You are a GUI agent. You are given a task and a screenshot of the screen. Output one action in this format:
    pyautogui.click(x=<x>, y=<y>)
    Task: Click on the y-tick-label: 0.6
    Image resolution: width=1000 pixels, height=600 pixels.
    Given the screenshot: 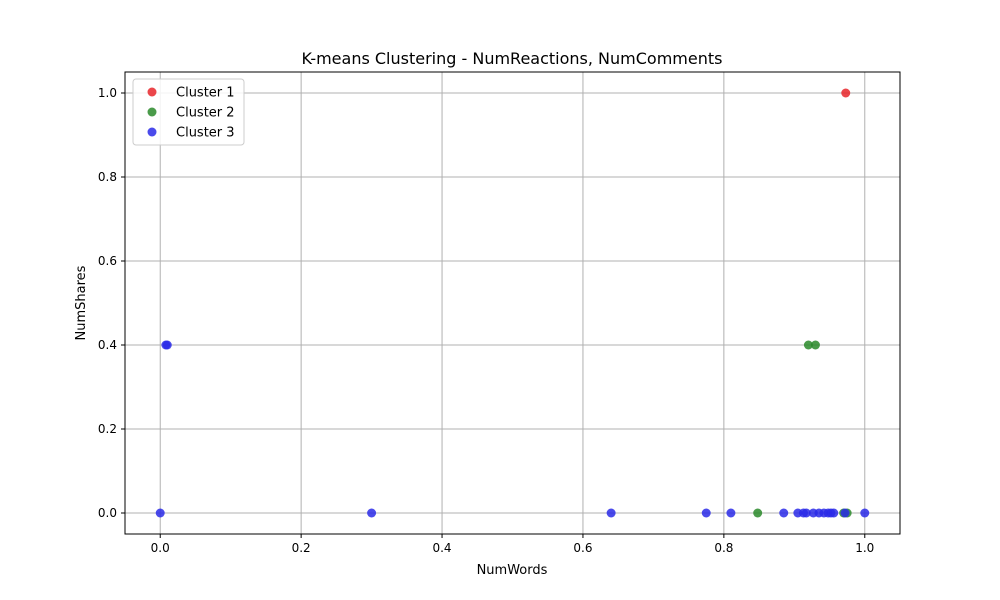 What is the action you would take?
    pyautogui.click(x=107, y=261)
    